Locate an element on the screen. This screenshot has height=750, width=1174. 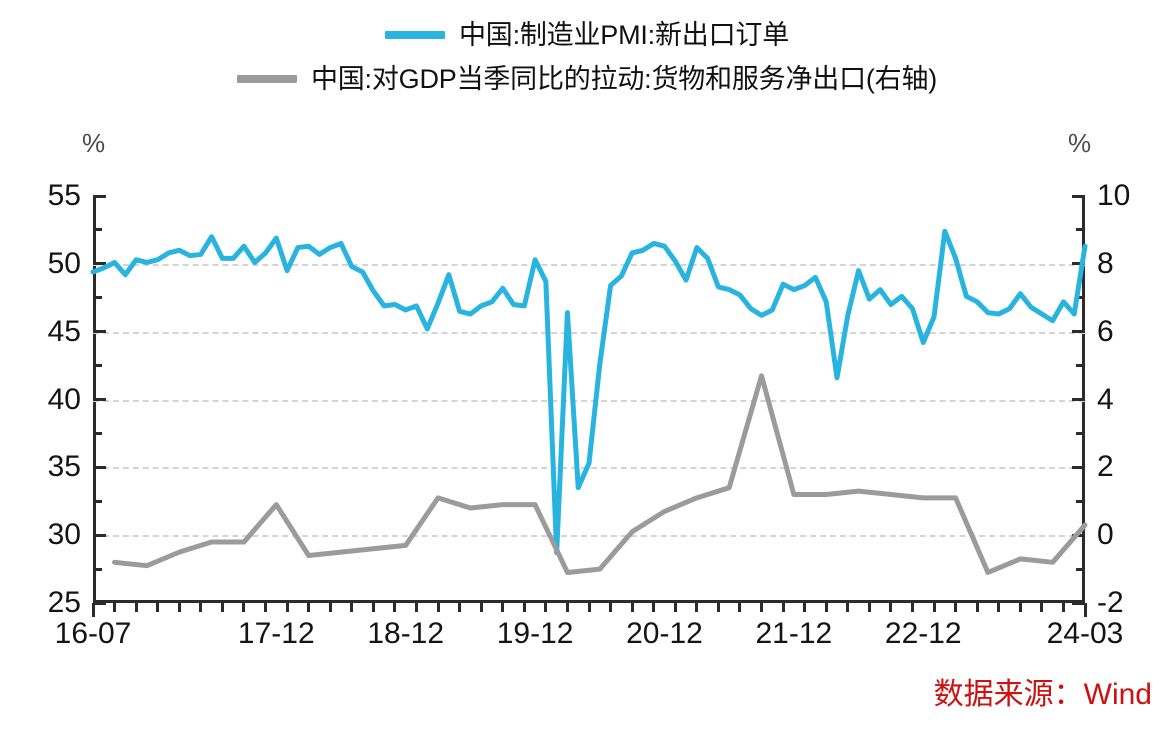
left-axis-unit: % is located at coordinates (94, 143).